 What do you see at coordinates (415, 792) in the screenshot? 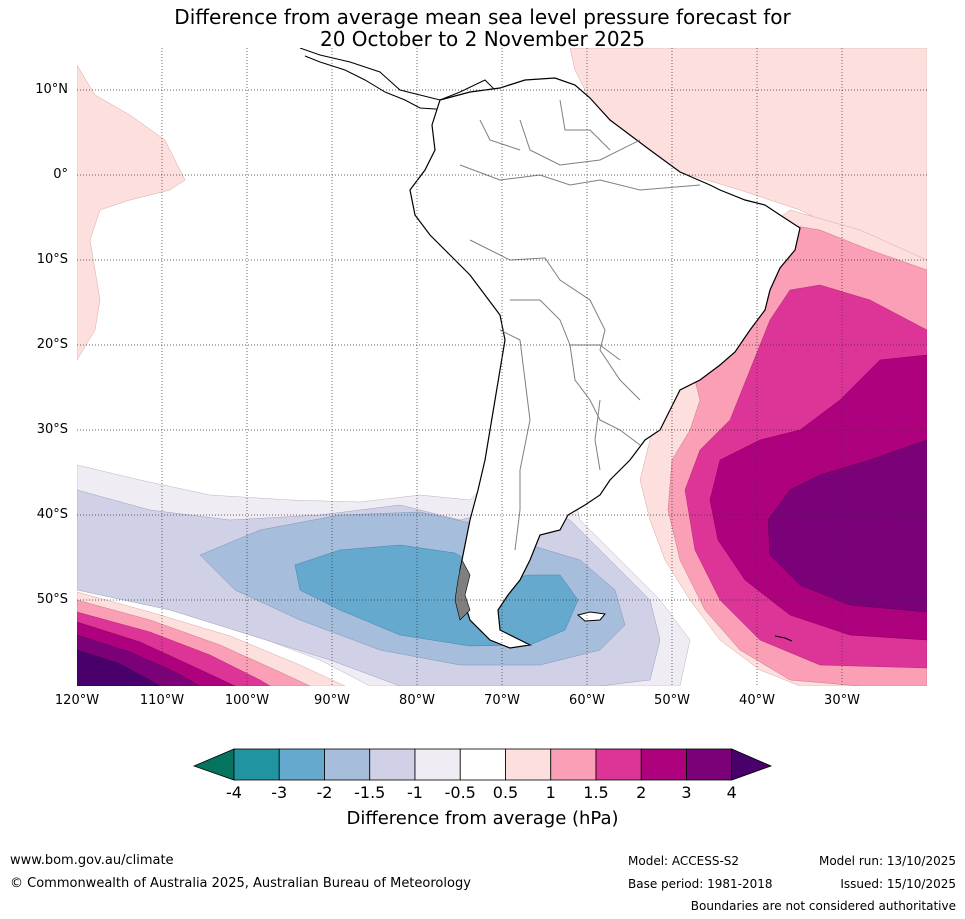
I see `colorbar-tick: -1` at bounding box center [415, 792].